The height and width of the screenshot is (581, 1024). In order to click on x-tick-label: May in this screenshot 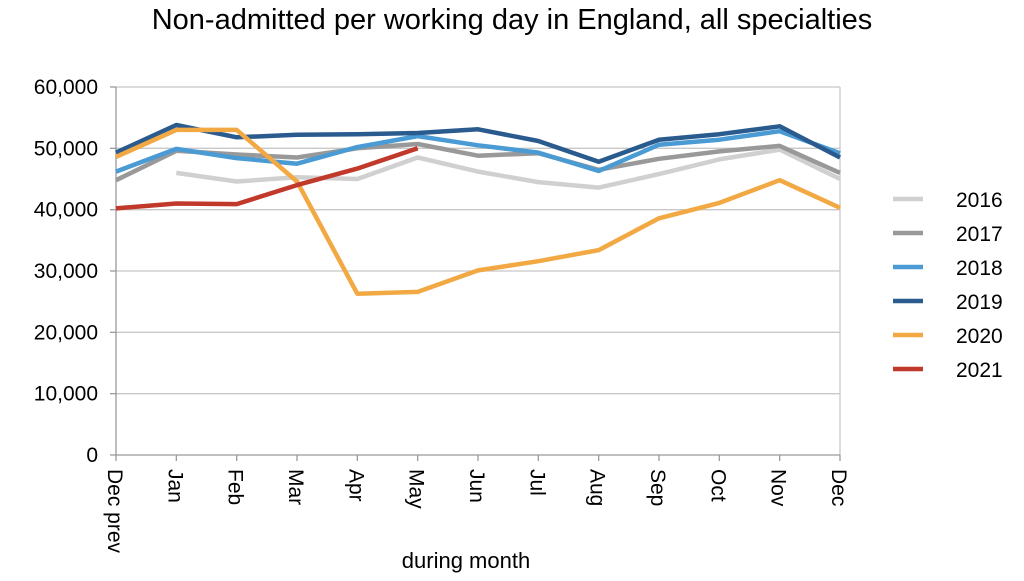, I will do `click(416, 489)`.